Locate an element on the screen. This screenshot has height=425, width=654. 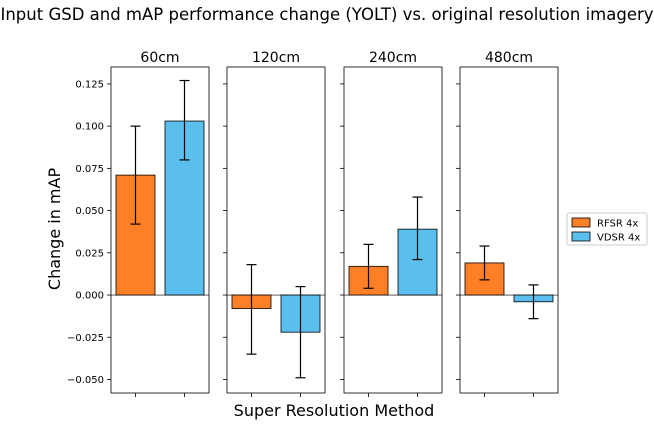
panel-480cm: 480cm is located at coordinates (507, 223).